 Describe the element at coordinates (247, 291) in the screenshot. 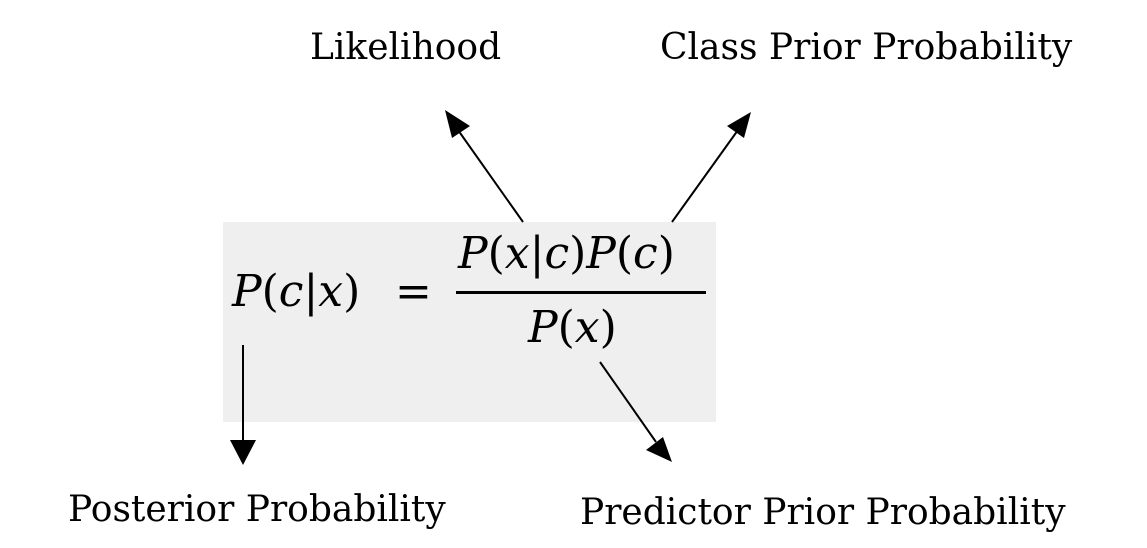

I see `lhs-p: P` at that location.